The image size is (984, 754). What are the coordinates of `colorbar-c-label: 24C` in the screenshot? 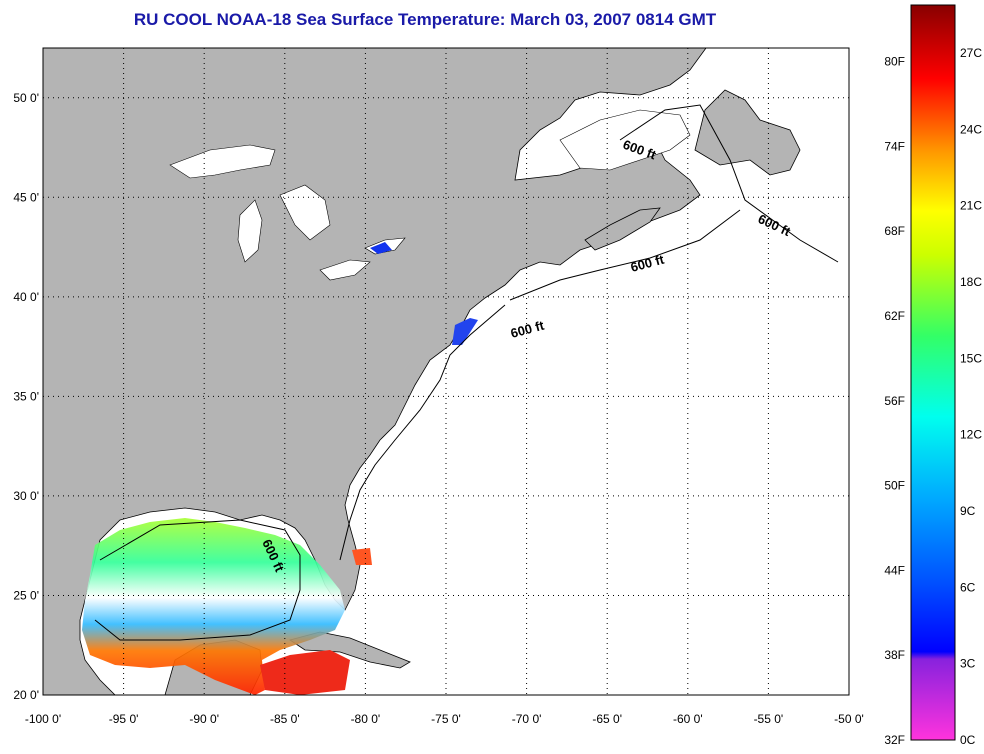 It's located at (971, 129).